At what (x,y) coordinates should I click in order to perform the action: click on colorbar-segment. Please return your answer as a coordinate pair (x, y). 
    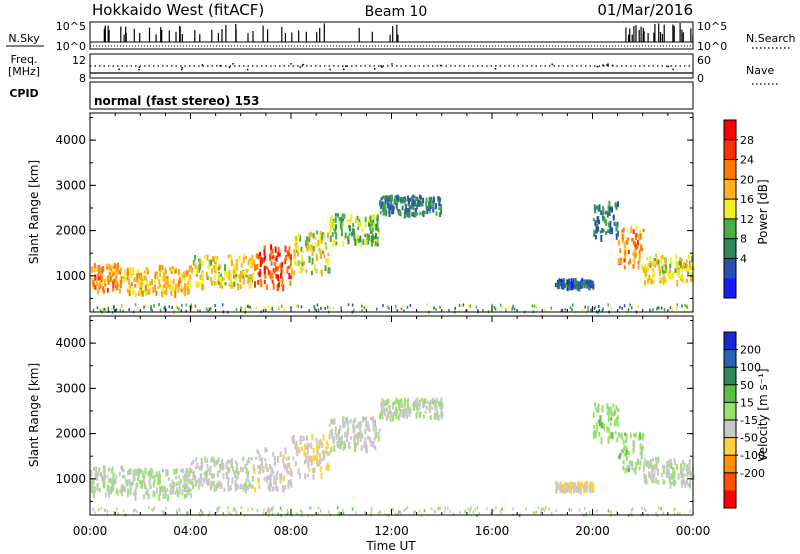
    Looking at the image, I should click on (730, 150).